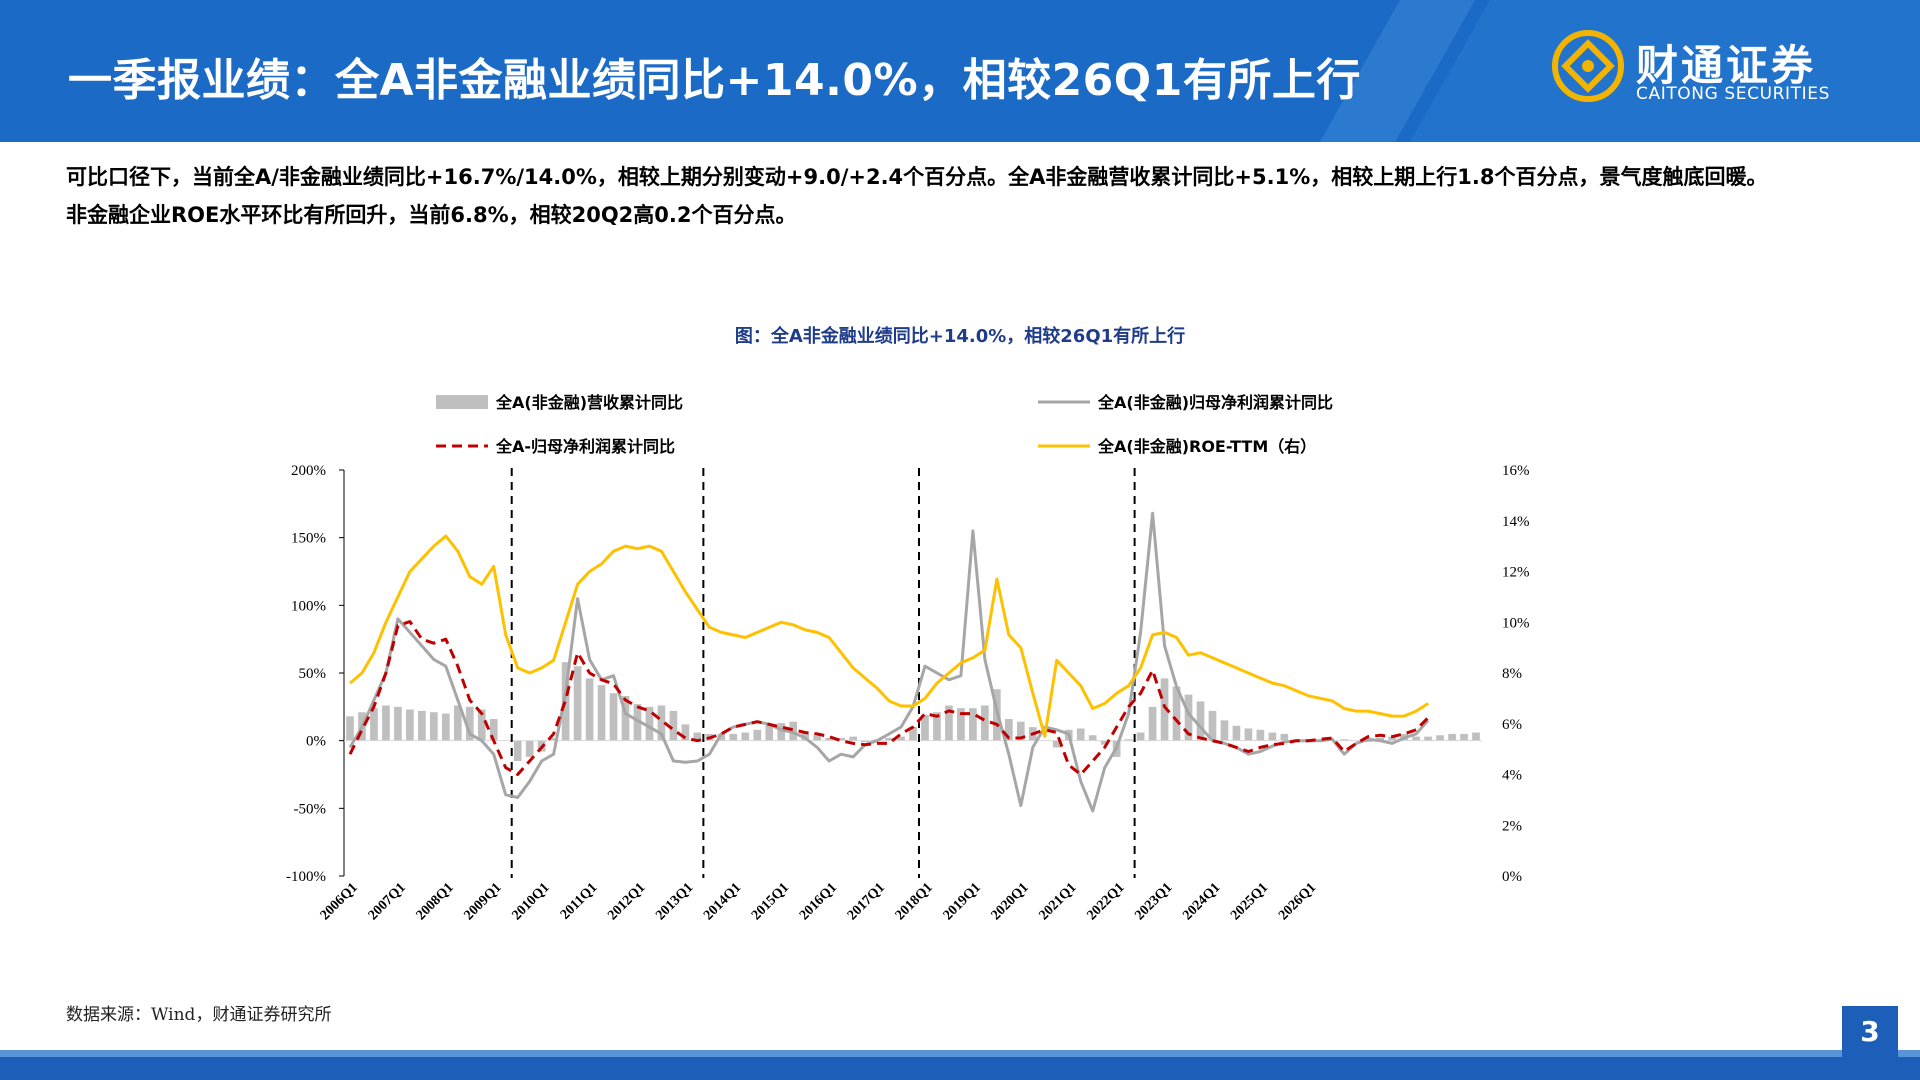 The image size is (1920, 1080). I want to click on y-tick-left-label: 100%, so click(308, 606).